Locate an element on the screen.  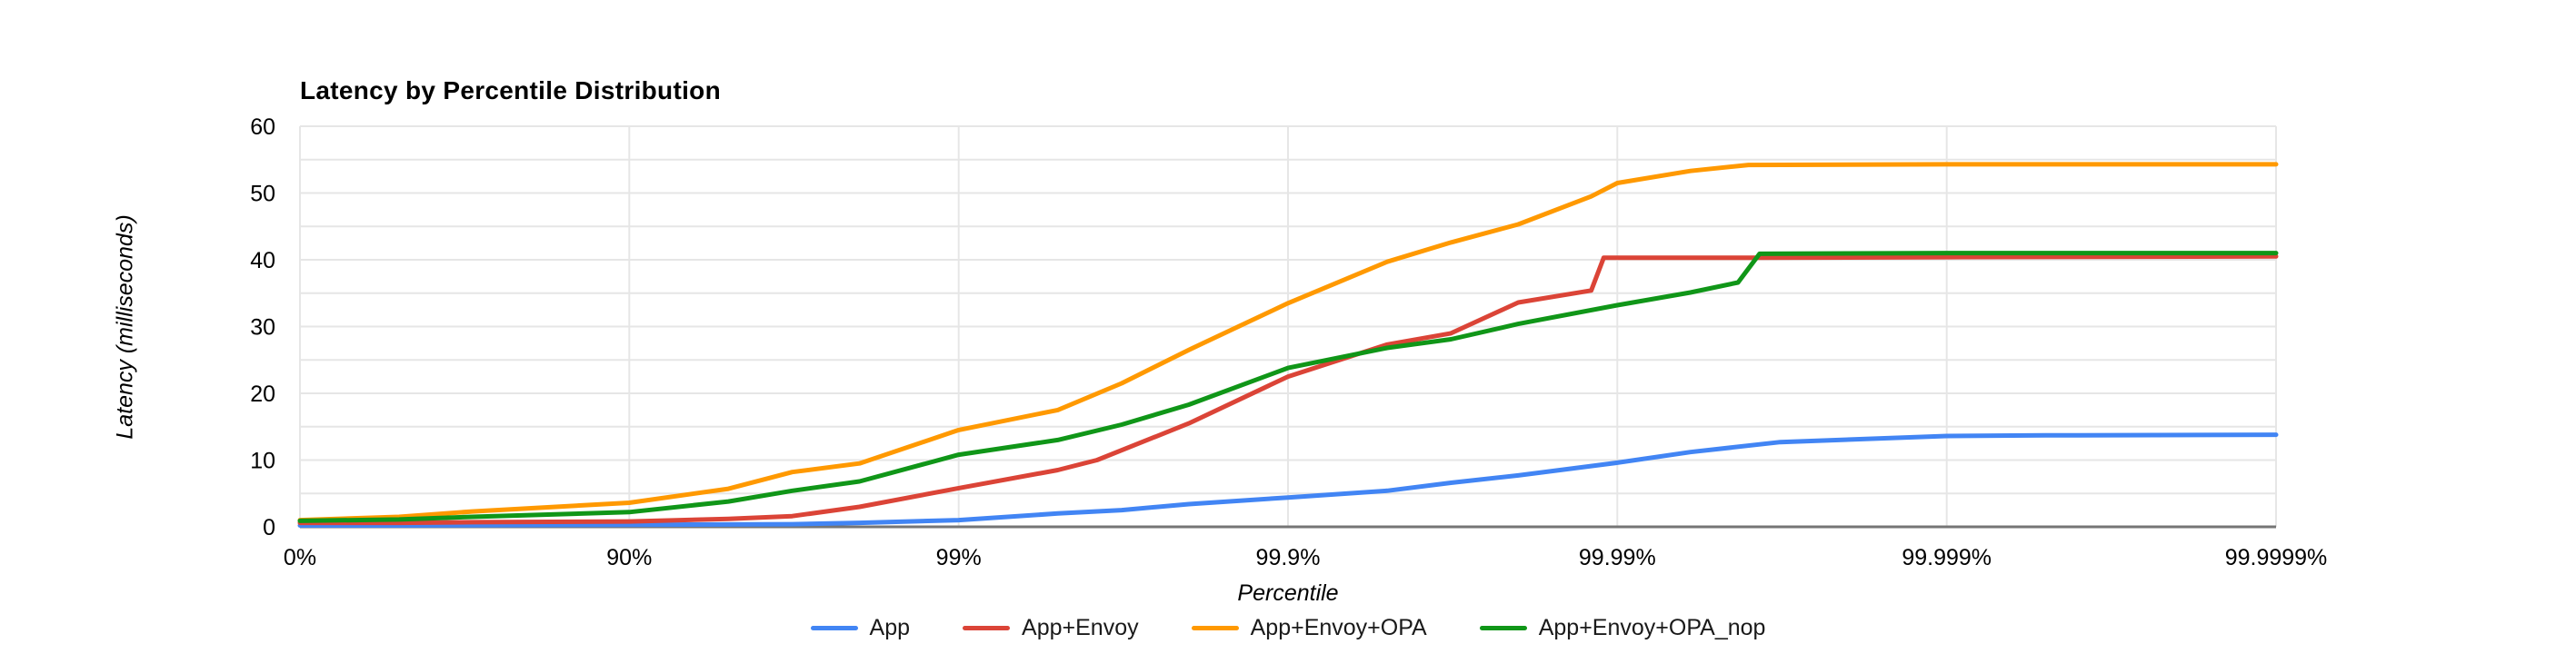
legend-item-app-envoy-opa-nop: App+Envoy+OPA_nop is located at coordinates (1622, 627).